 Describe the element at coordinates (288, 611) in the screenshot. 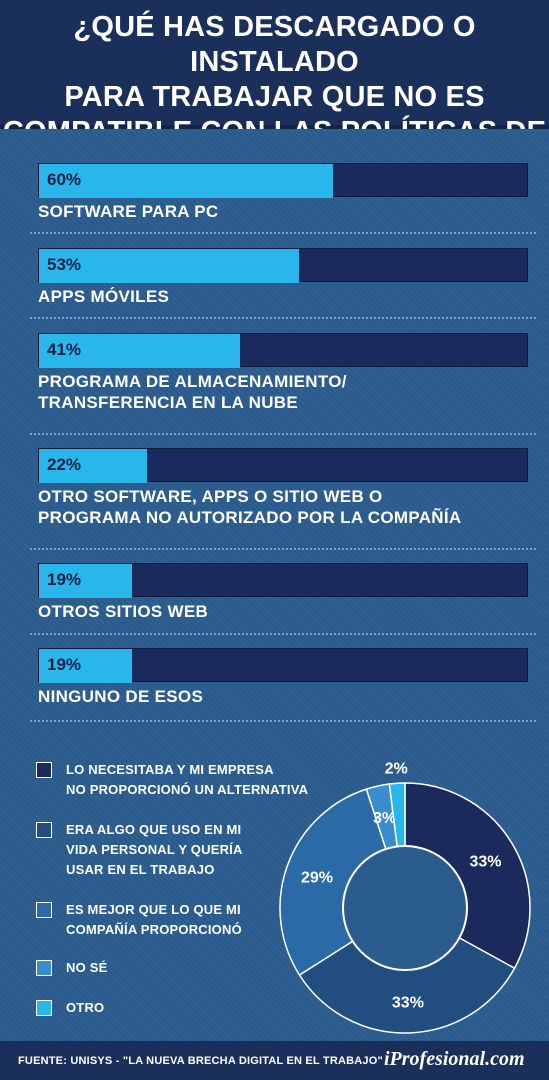

I see `bar-category-label: OTROS SITIOS WEB` at that location.